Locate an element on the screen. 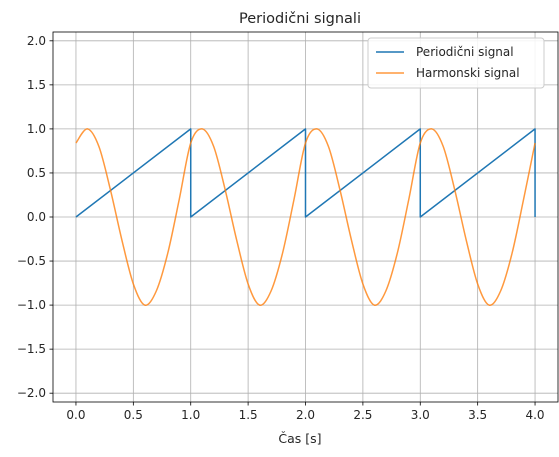  y-tick-label: 1.0 is located at coordinates (36, 129).